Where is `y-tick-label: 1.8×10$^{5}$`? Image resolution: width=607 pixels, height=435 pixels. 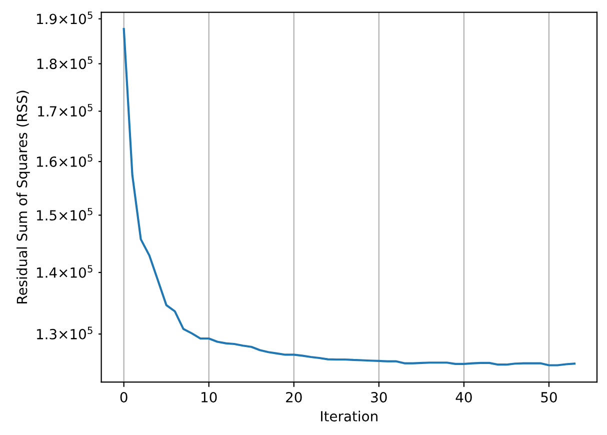 y-tick-label: 1.8×10$^{5}$ is located at coordinates (64, 63).